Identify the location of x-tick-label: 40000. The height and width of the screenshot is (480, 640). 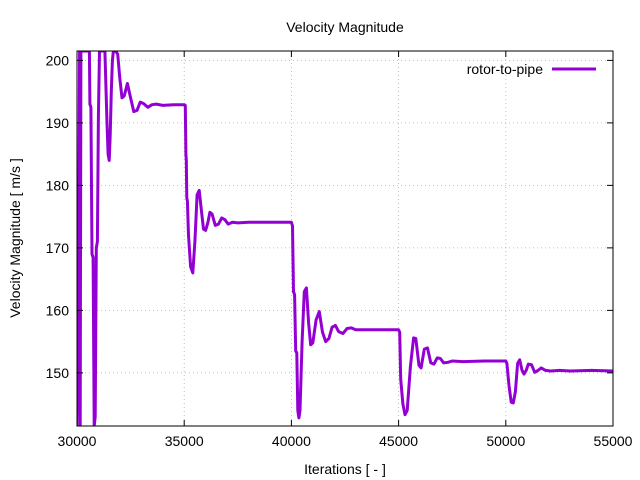
(291, 441).